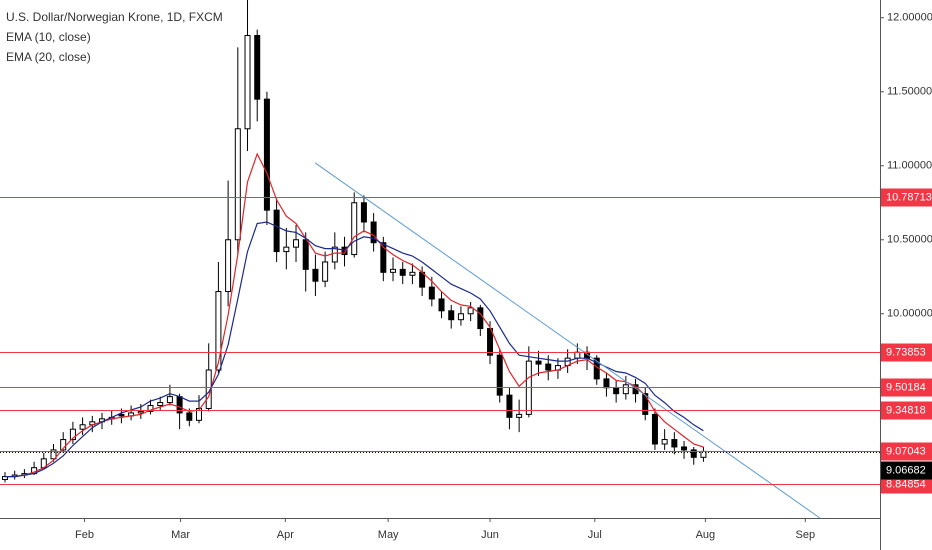 The height and width of the screenshot is (550, 932). What do you see at coordinates (909, 197) in the screenshot?
I see `level-label: 10.78713` at bounding box center [909, 197].